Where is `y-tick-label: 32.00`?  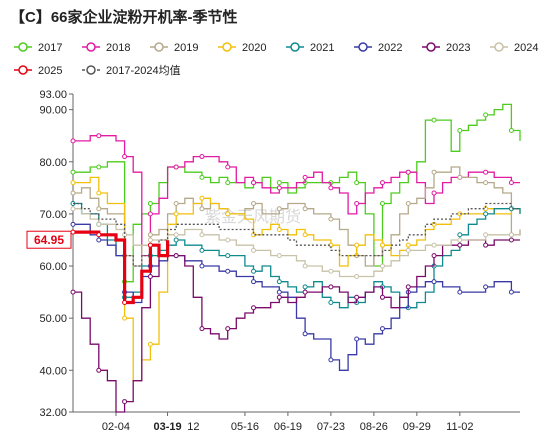
y-tick-label: 32.00 is located at coordinates (53, 413).